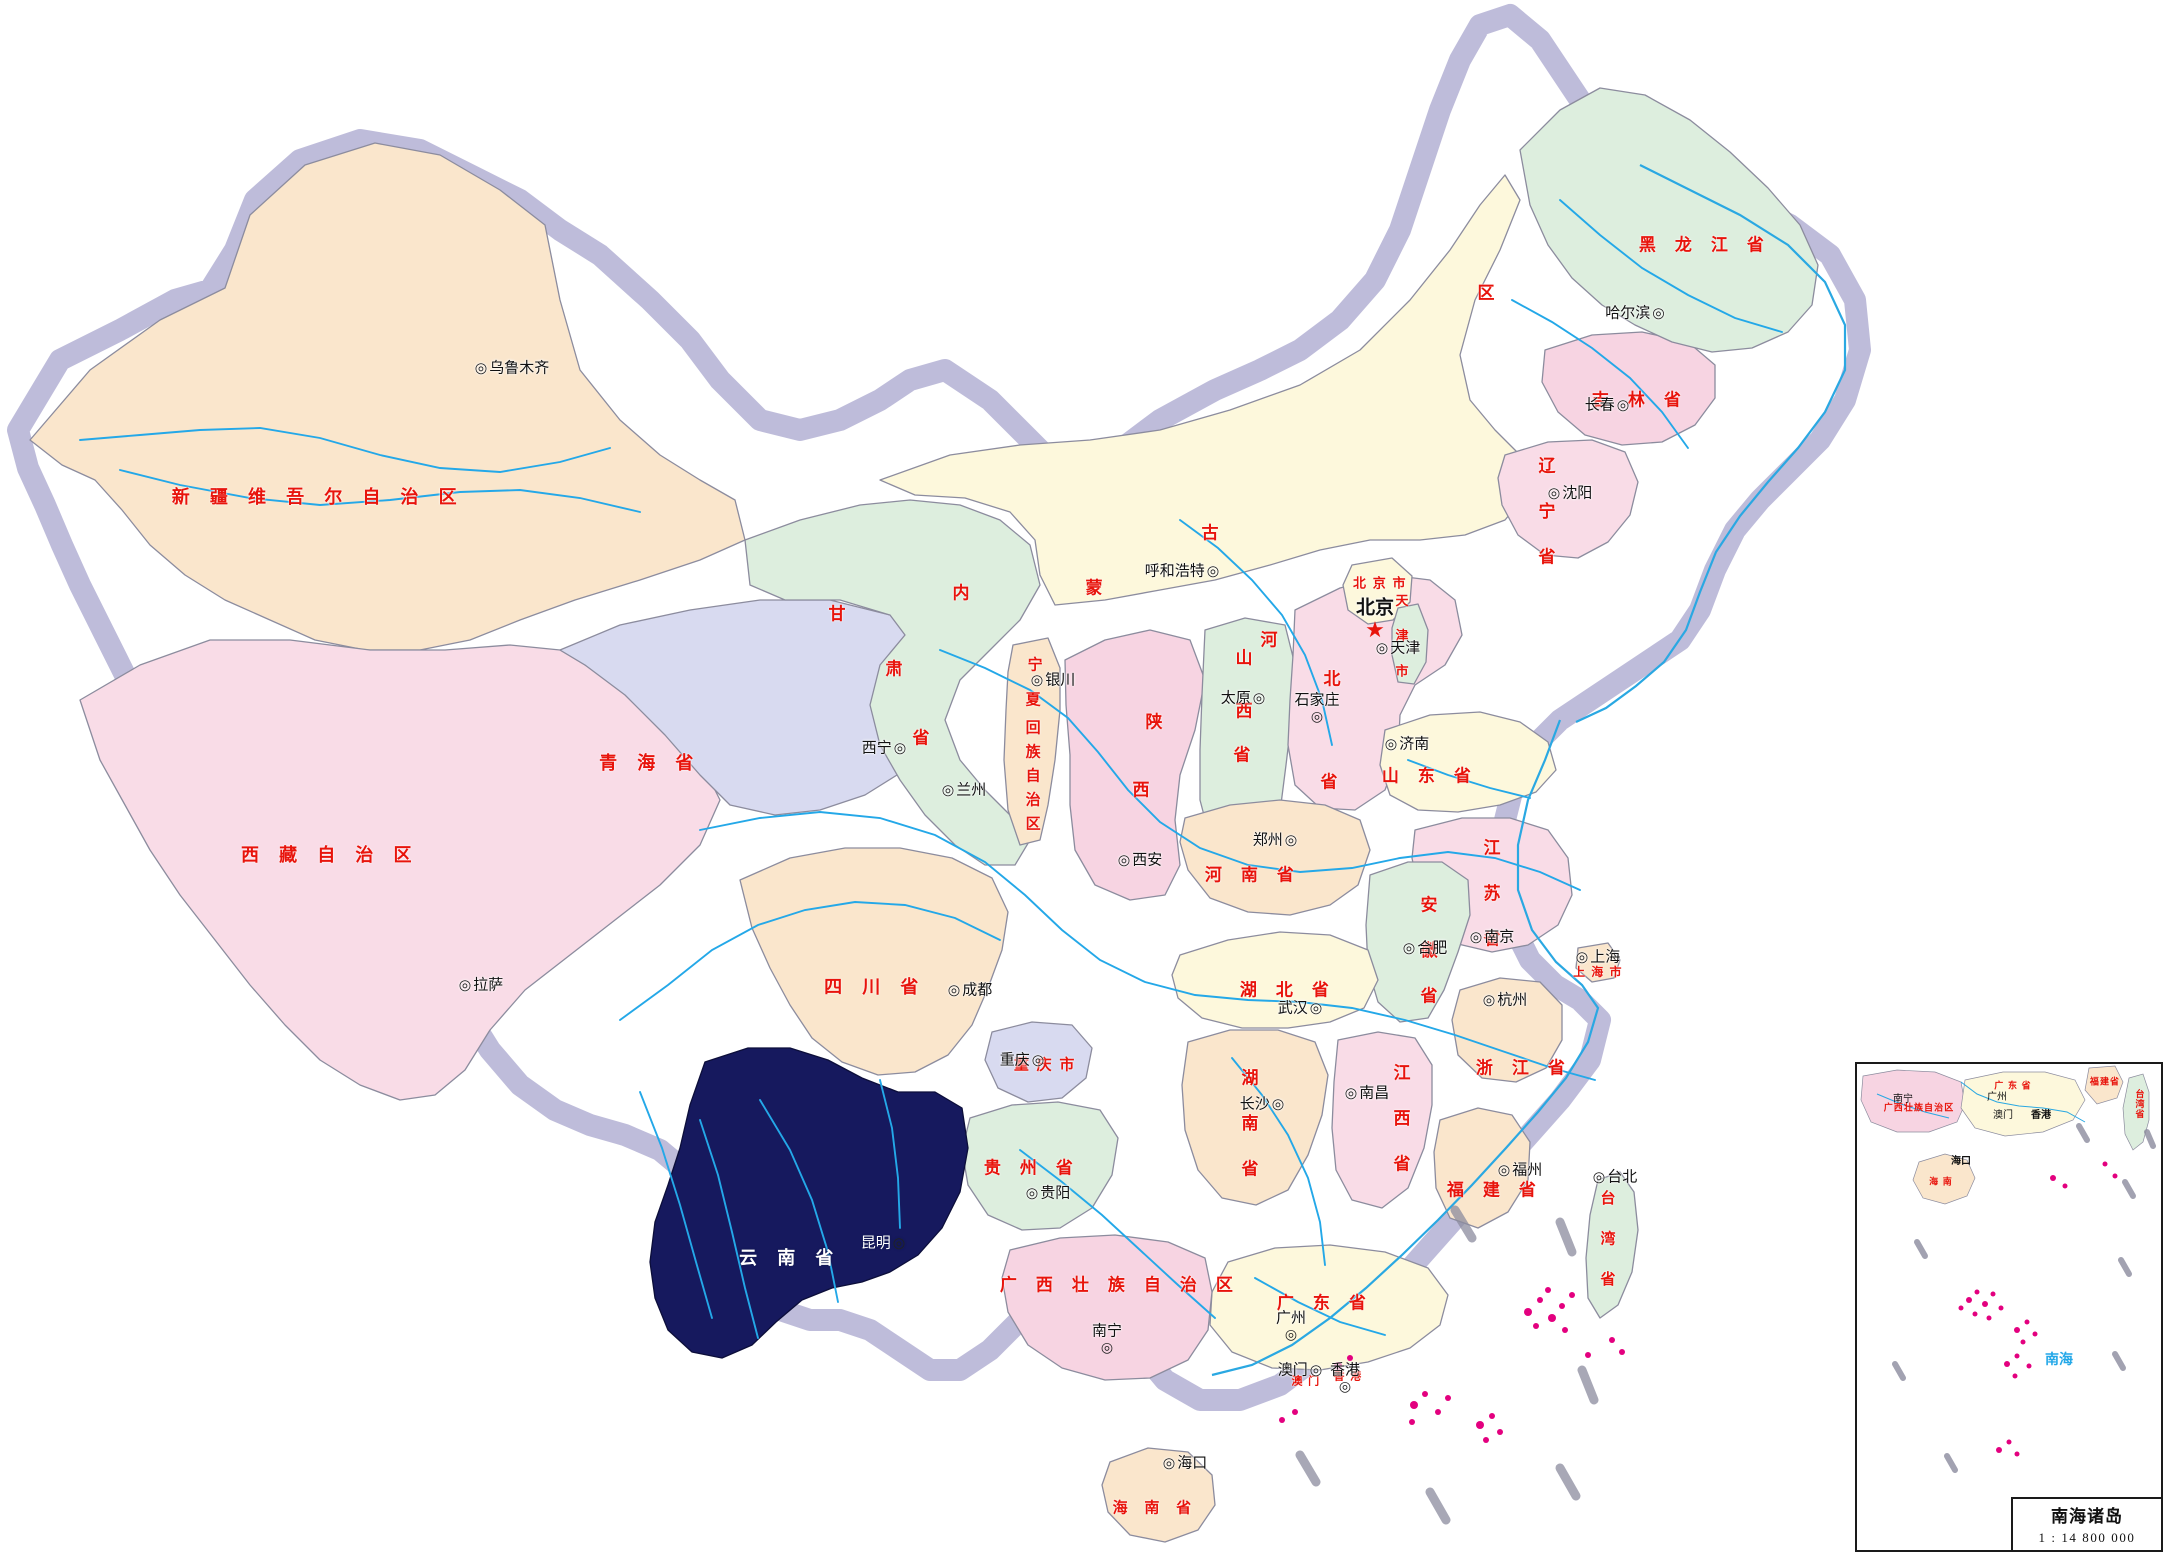 The image size is (2175, 1560). I want to click on province-beijing, so click(1377, 591).